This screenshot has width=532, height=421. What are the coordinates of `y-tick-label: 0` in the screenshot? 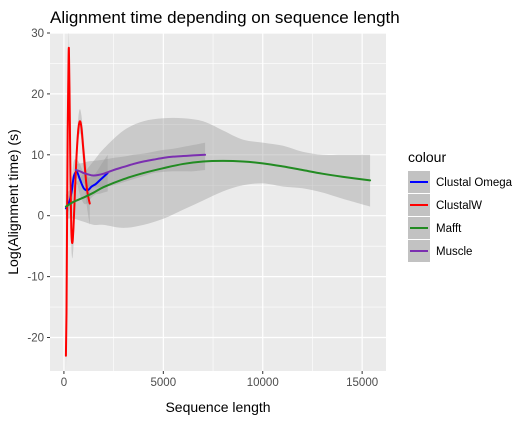 It's located at (41, 217).